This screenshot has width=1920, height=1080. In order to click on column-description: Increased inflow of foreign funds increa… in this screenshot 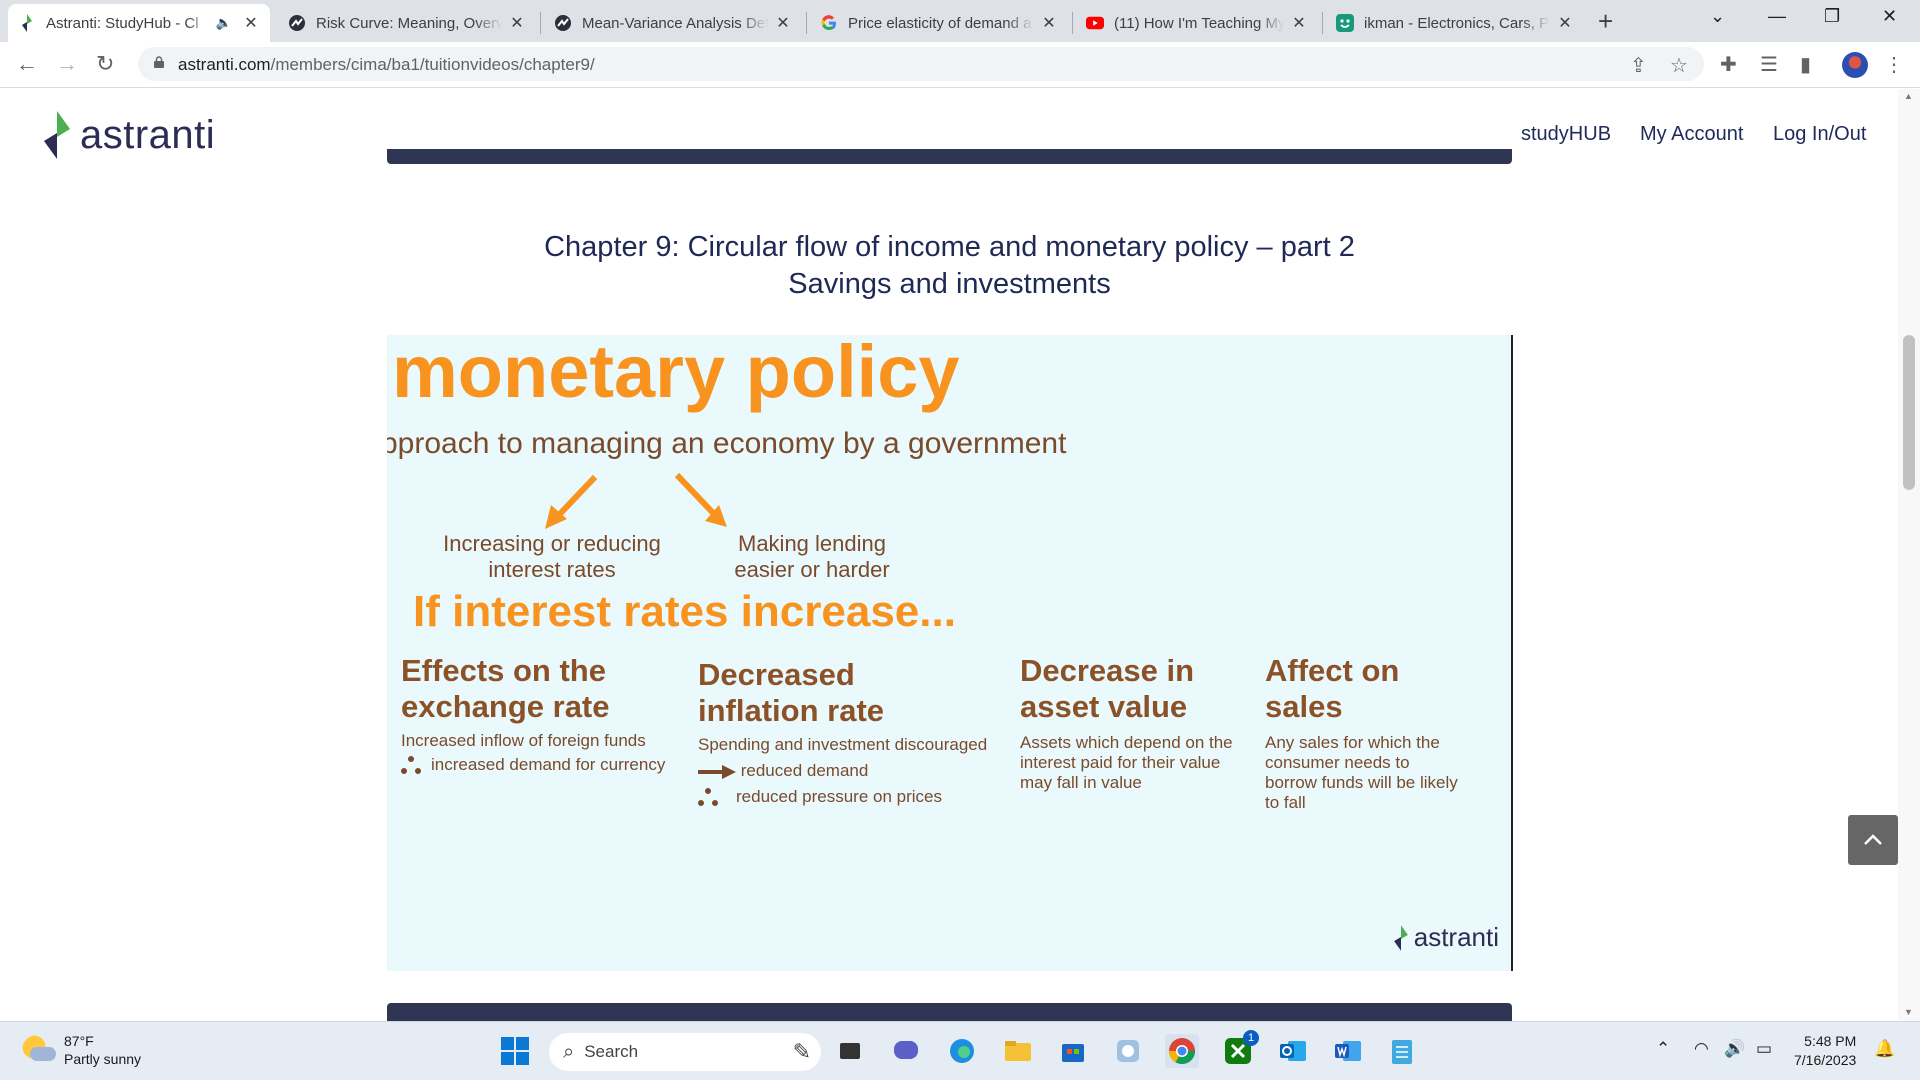, I will do `click(546, 753)`.